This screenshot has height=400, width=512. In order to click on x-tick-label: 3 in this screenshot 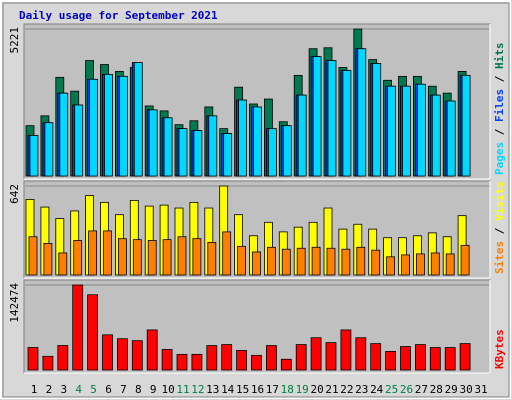, I will do `click(63, 389)`.